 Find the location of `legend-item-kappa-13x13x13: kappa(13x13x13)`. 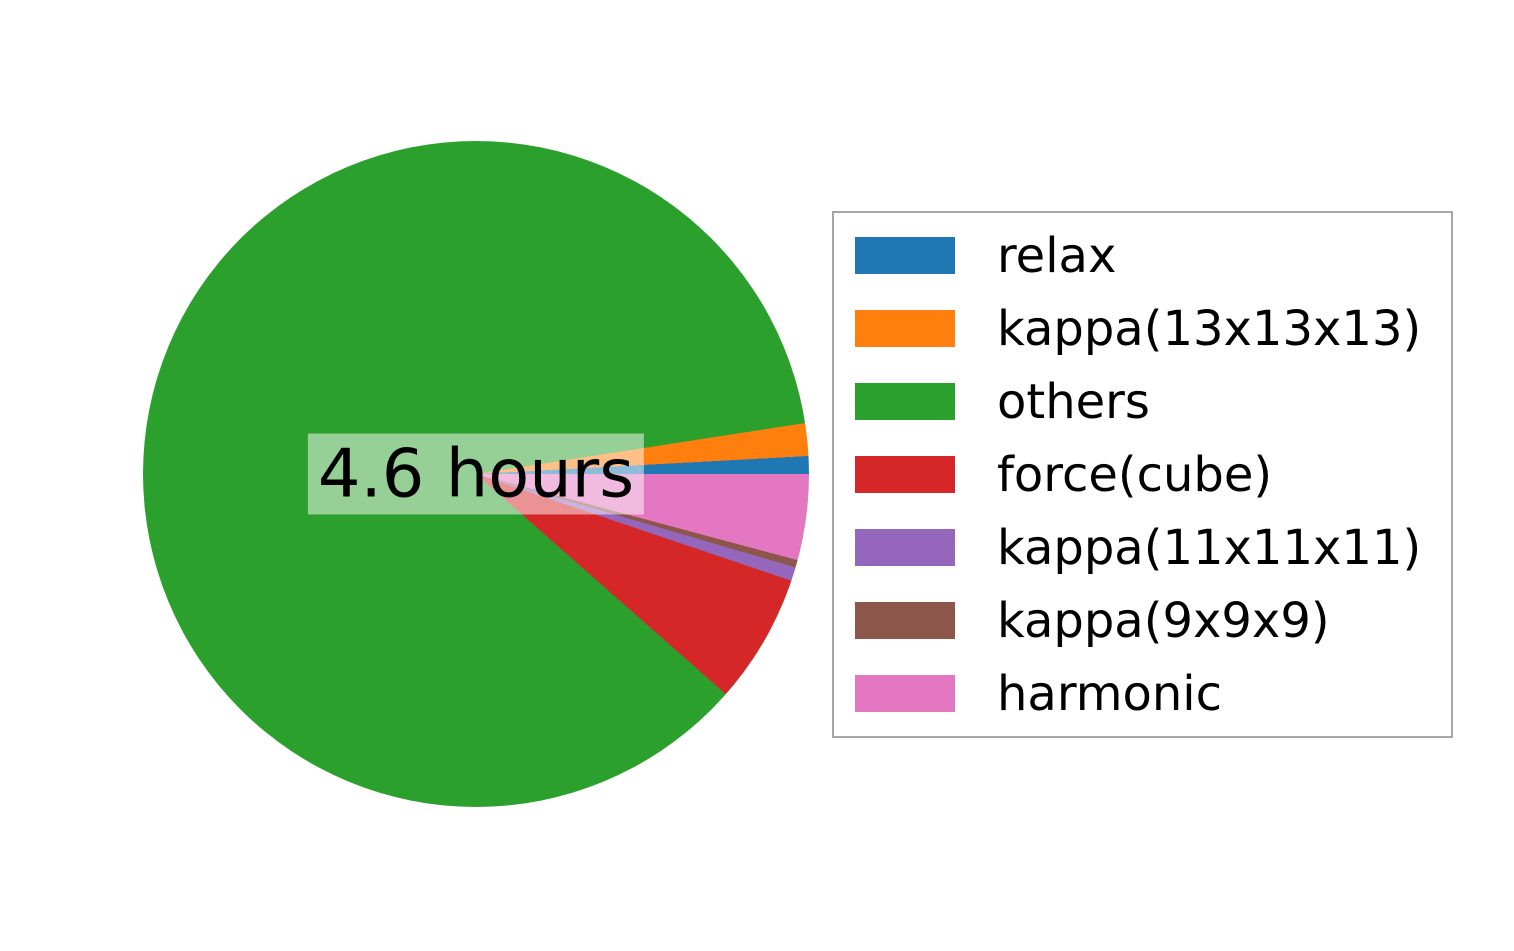

legend-item-kappa-13x13x13: kappa(13x13x13) is located at coordinates (1153, 328).